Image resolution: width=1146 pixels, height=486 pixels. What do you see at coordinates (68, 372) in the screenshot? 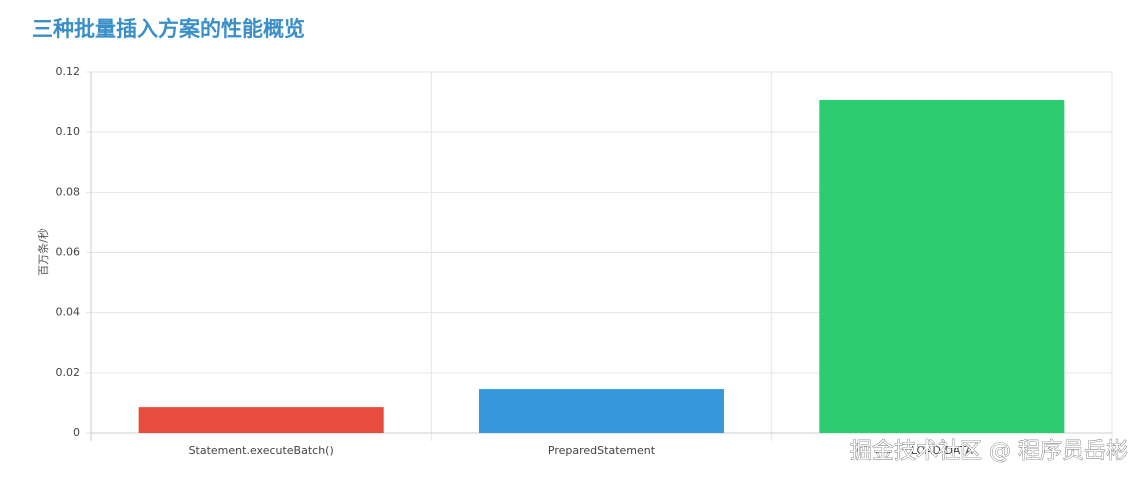
I see `y-tick-label: 0.02` at bounding box center [68, 372].